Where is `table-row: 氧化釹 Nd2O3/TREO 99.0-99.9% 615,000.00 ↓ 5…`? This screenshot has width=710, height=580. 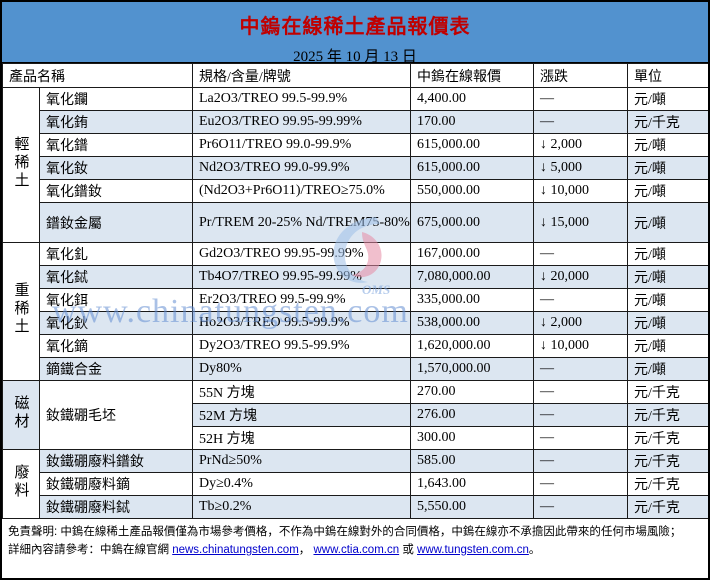 table-row: 氧化釹 Nd2O3/TREO 99.0-99.9% 615,000.00 ↓ 5… is located at coordinates (355, 168).